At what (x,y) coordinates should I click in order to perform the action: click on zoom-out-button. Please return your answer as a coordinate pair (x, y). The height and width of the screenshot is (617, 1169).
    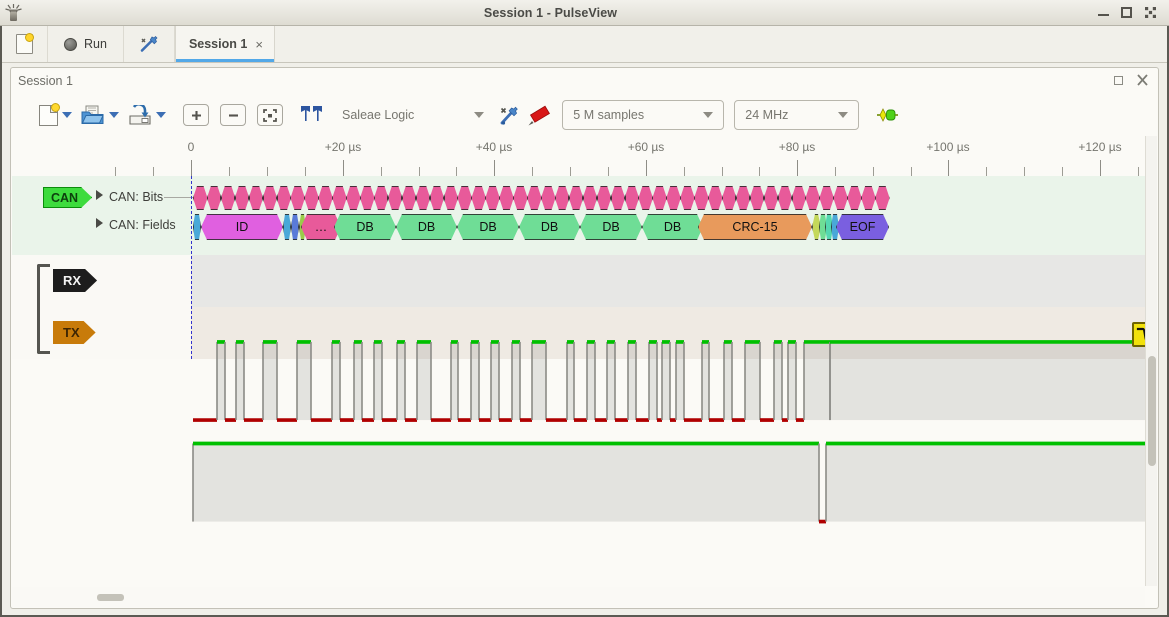
    Looking at the image, I should click on (233, 115).